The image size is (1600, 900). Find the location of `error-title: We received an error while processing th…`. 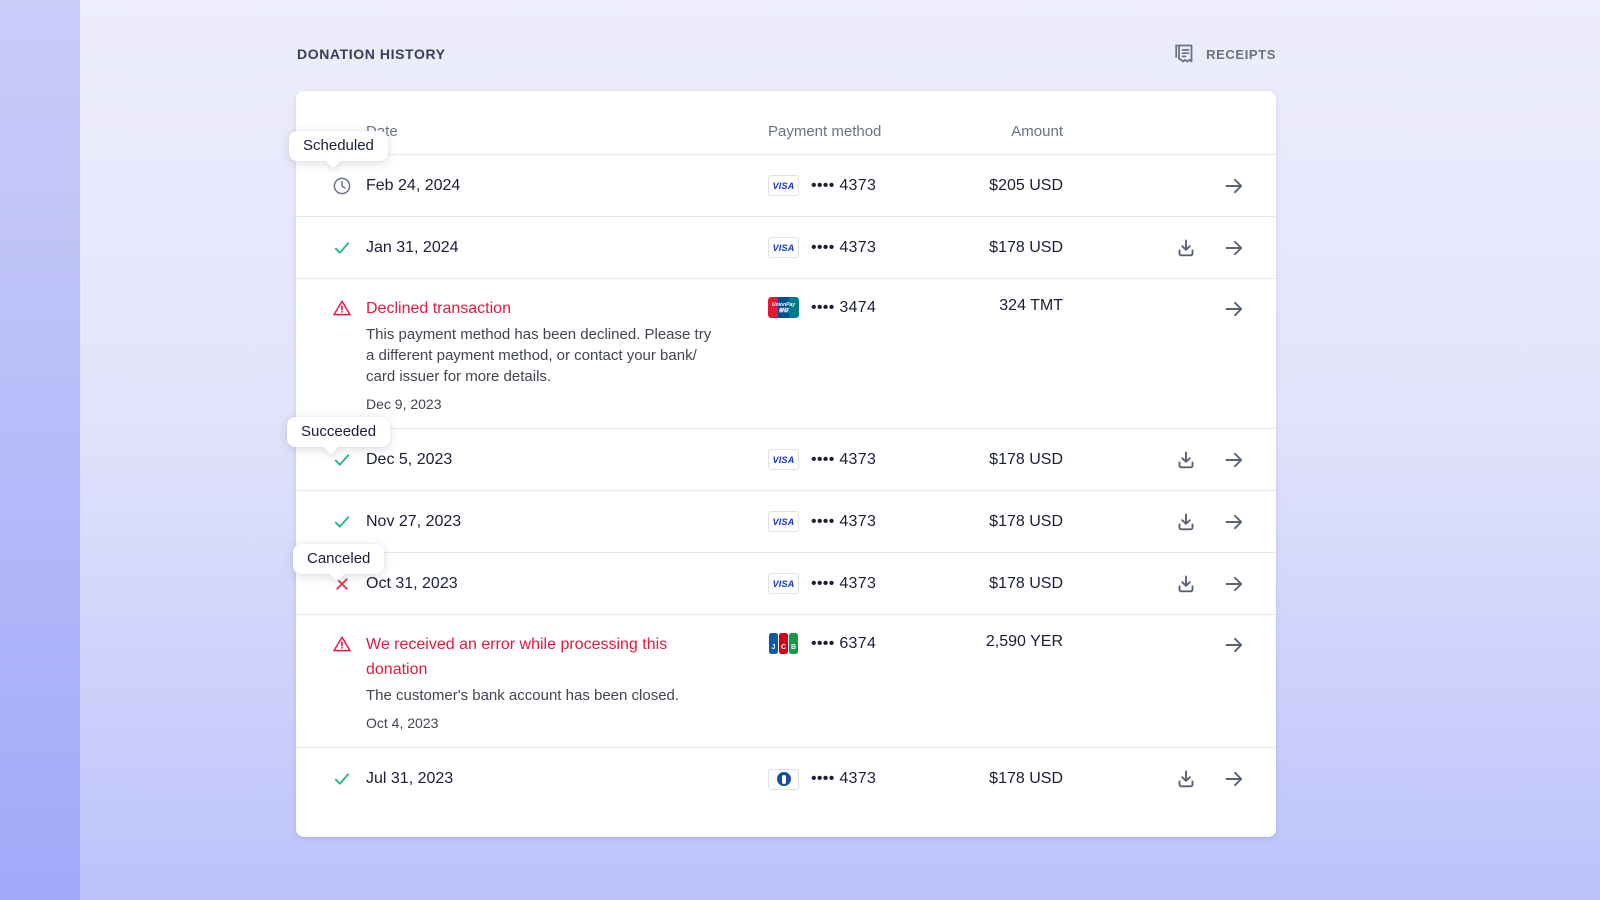

error-title: We received an error while processing th… is located at coordinates (517, 657).